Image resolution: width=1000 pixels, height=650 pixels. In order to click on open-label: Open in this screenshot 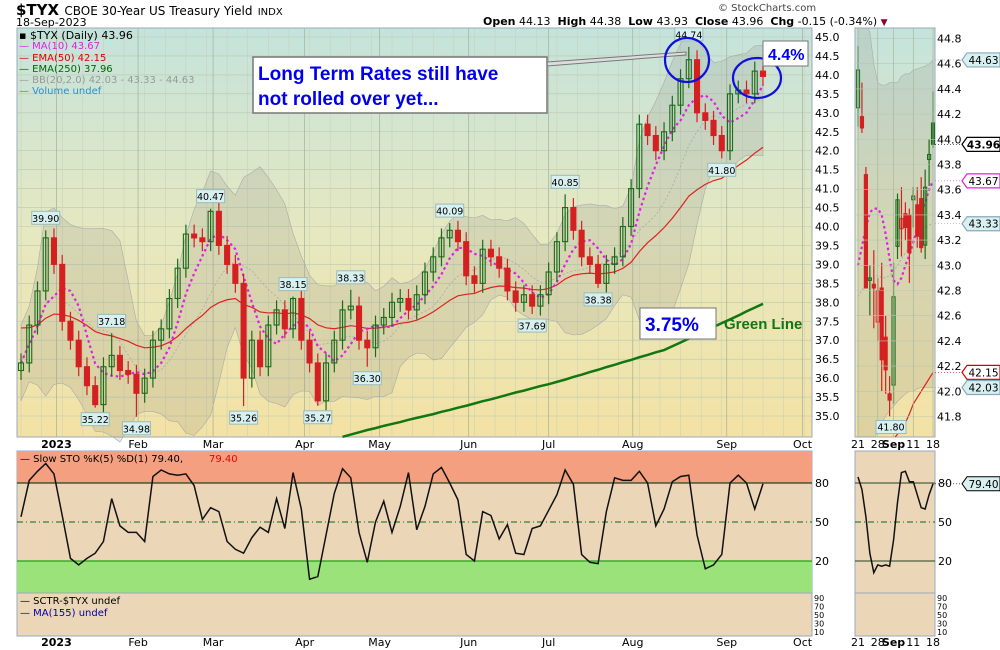, I will do `click(499, 21)`.